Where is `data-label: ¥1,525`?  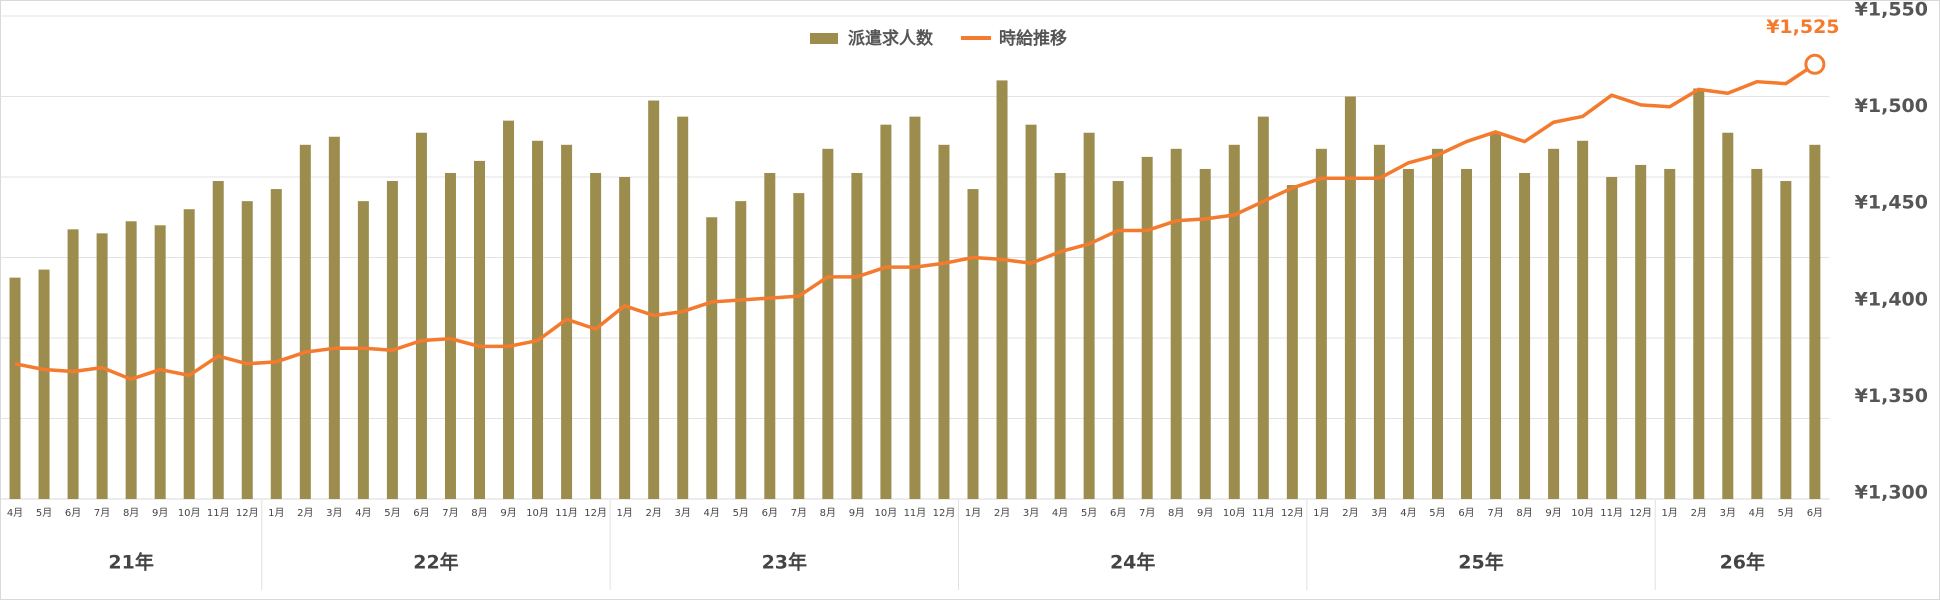
data-label: ¥1,525 is located at coordinates (1802, 27).